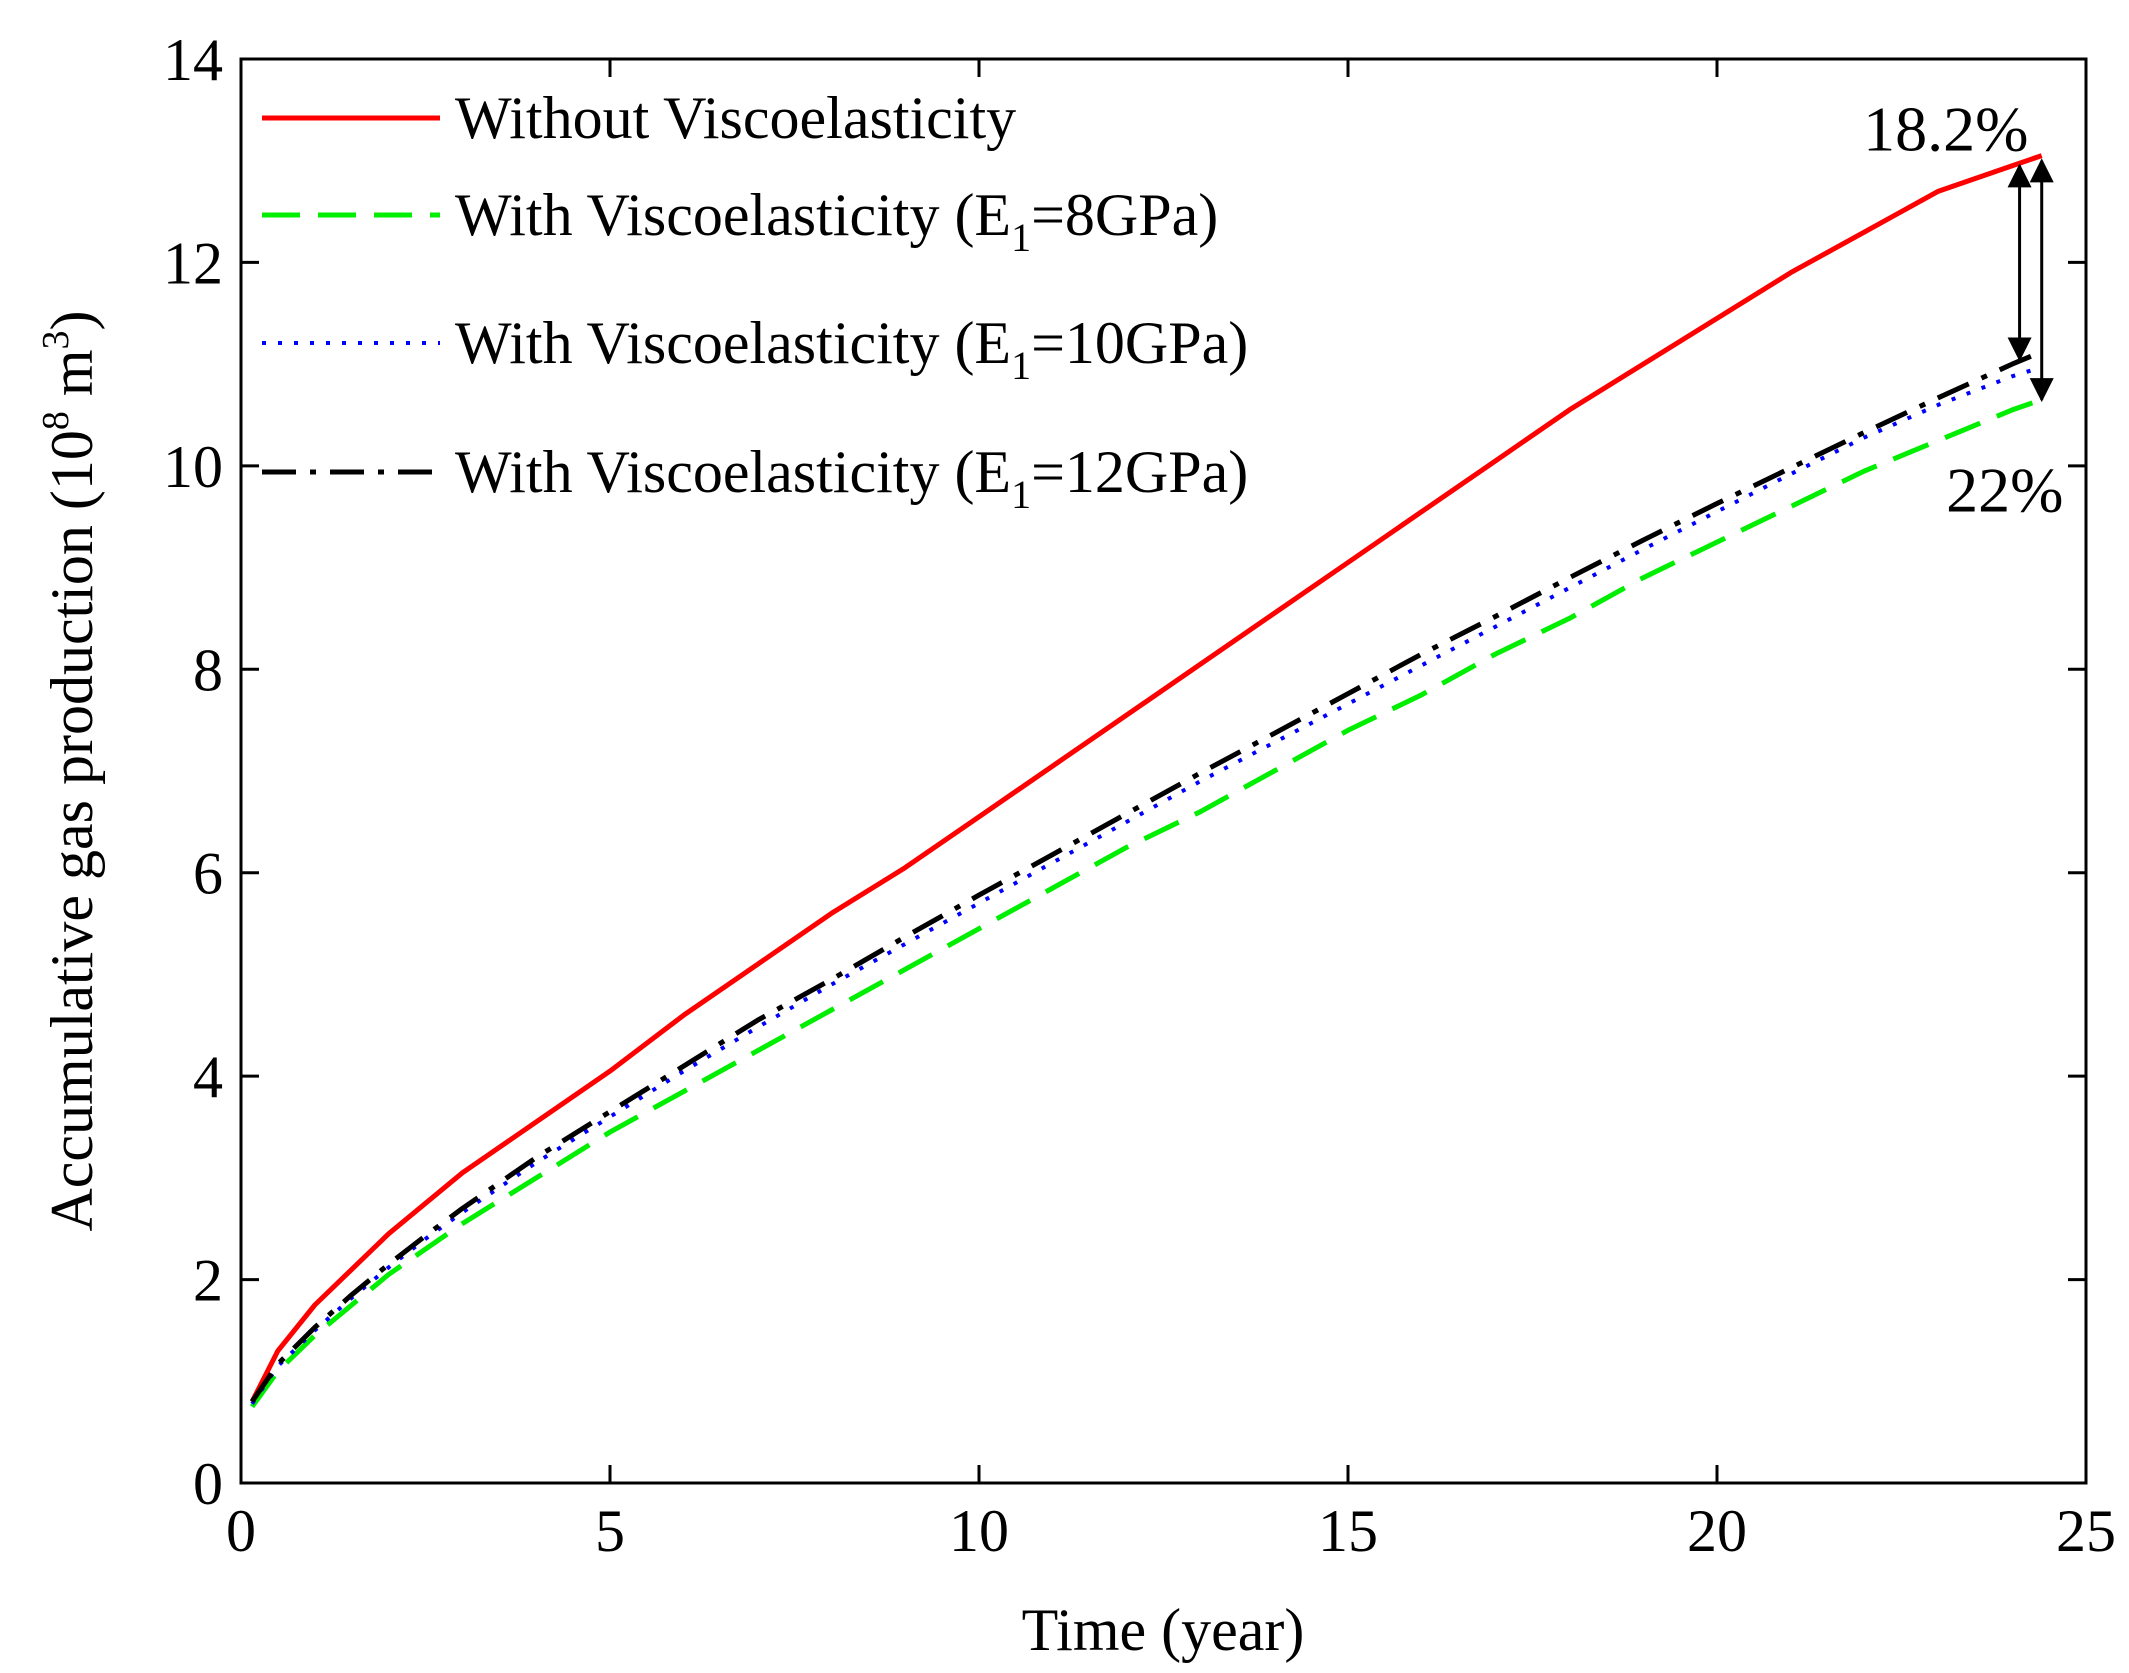 The width and height of the screenshot is (2129, 1673). What do you see at coordinates (1021, 494) in the screenshot?
I see `legend-label-e12-sub: 1` at bounding box center [1021, 494].